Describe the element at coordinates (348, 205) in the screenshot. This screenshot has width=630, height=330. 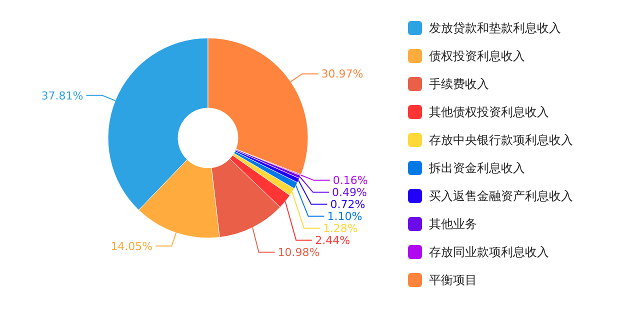
I see `data-label: 0.72%` at that location.